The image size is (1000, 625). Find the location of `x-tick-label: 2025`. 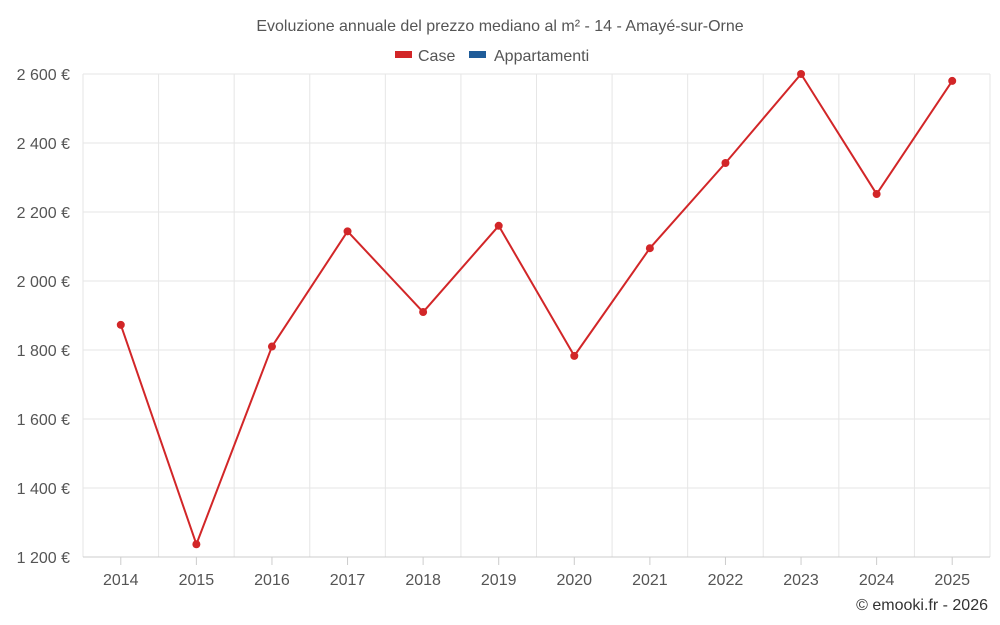

x-tick-label: 2025 is located at coordinates (952, 580).